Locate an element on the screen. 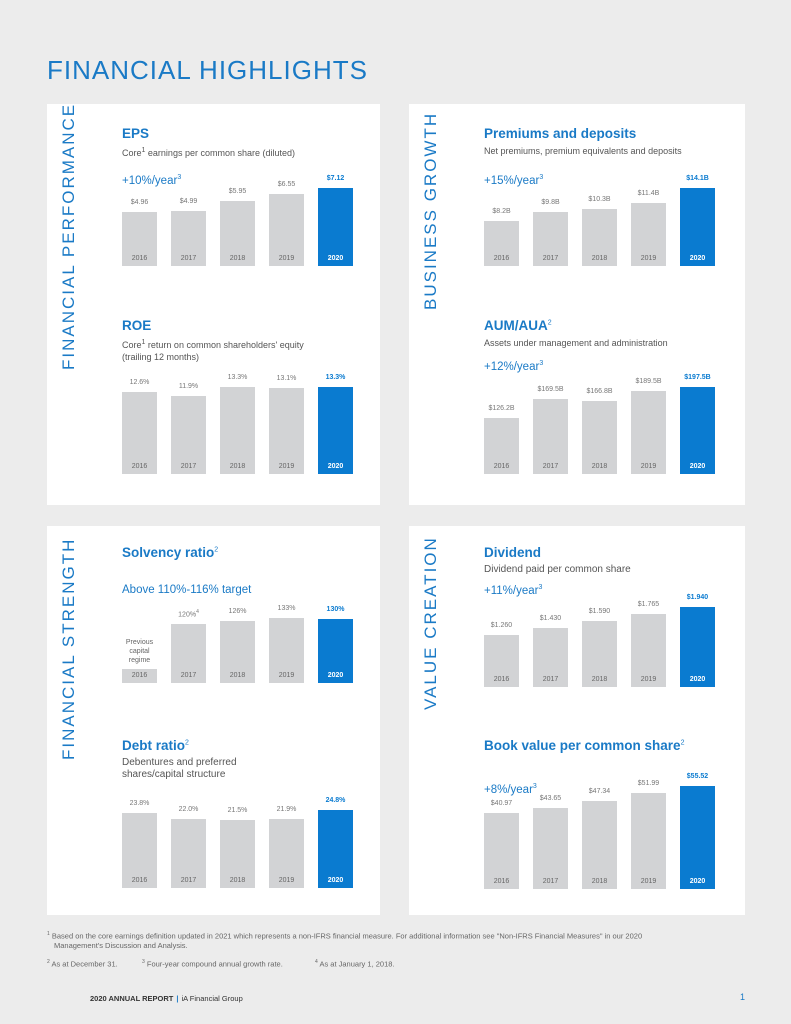  bar-value-label-2018: $47.34 is located at coordinates (599, 792).